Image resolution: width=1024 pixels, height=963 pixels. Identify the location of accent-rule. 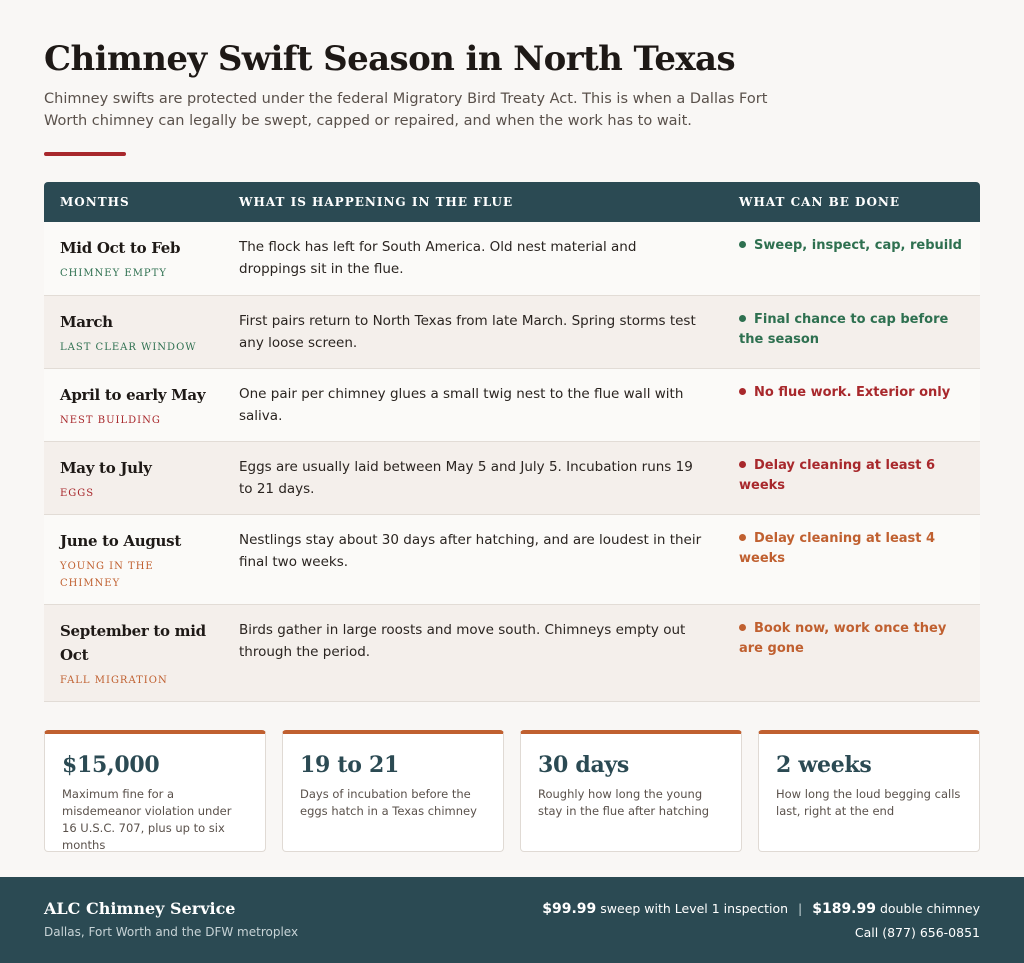
(85, 154).